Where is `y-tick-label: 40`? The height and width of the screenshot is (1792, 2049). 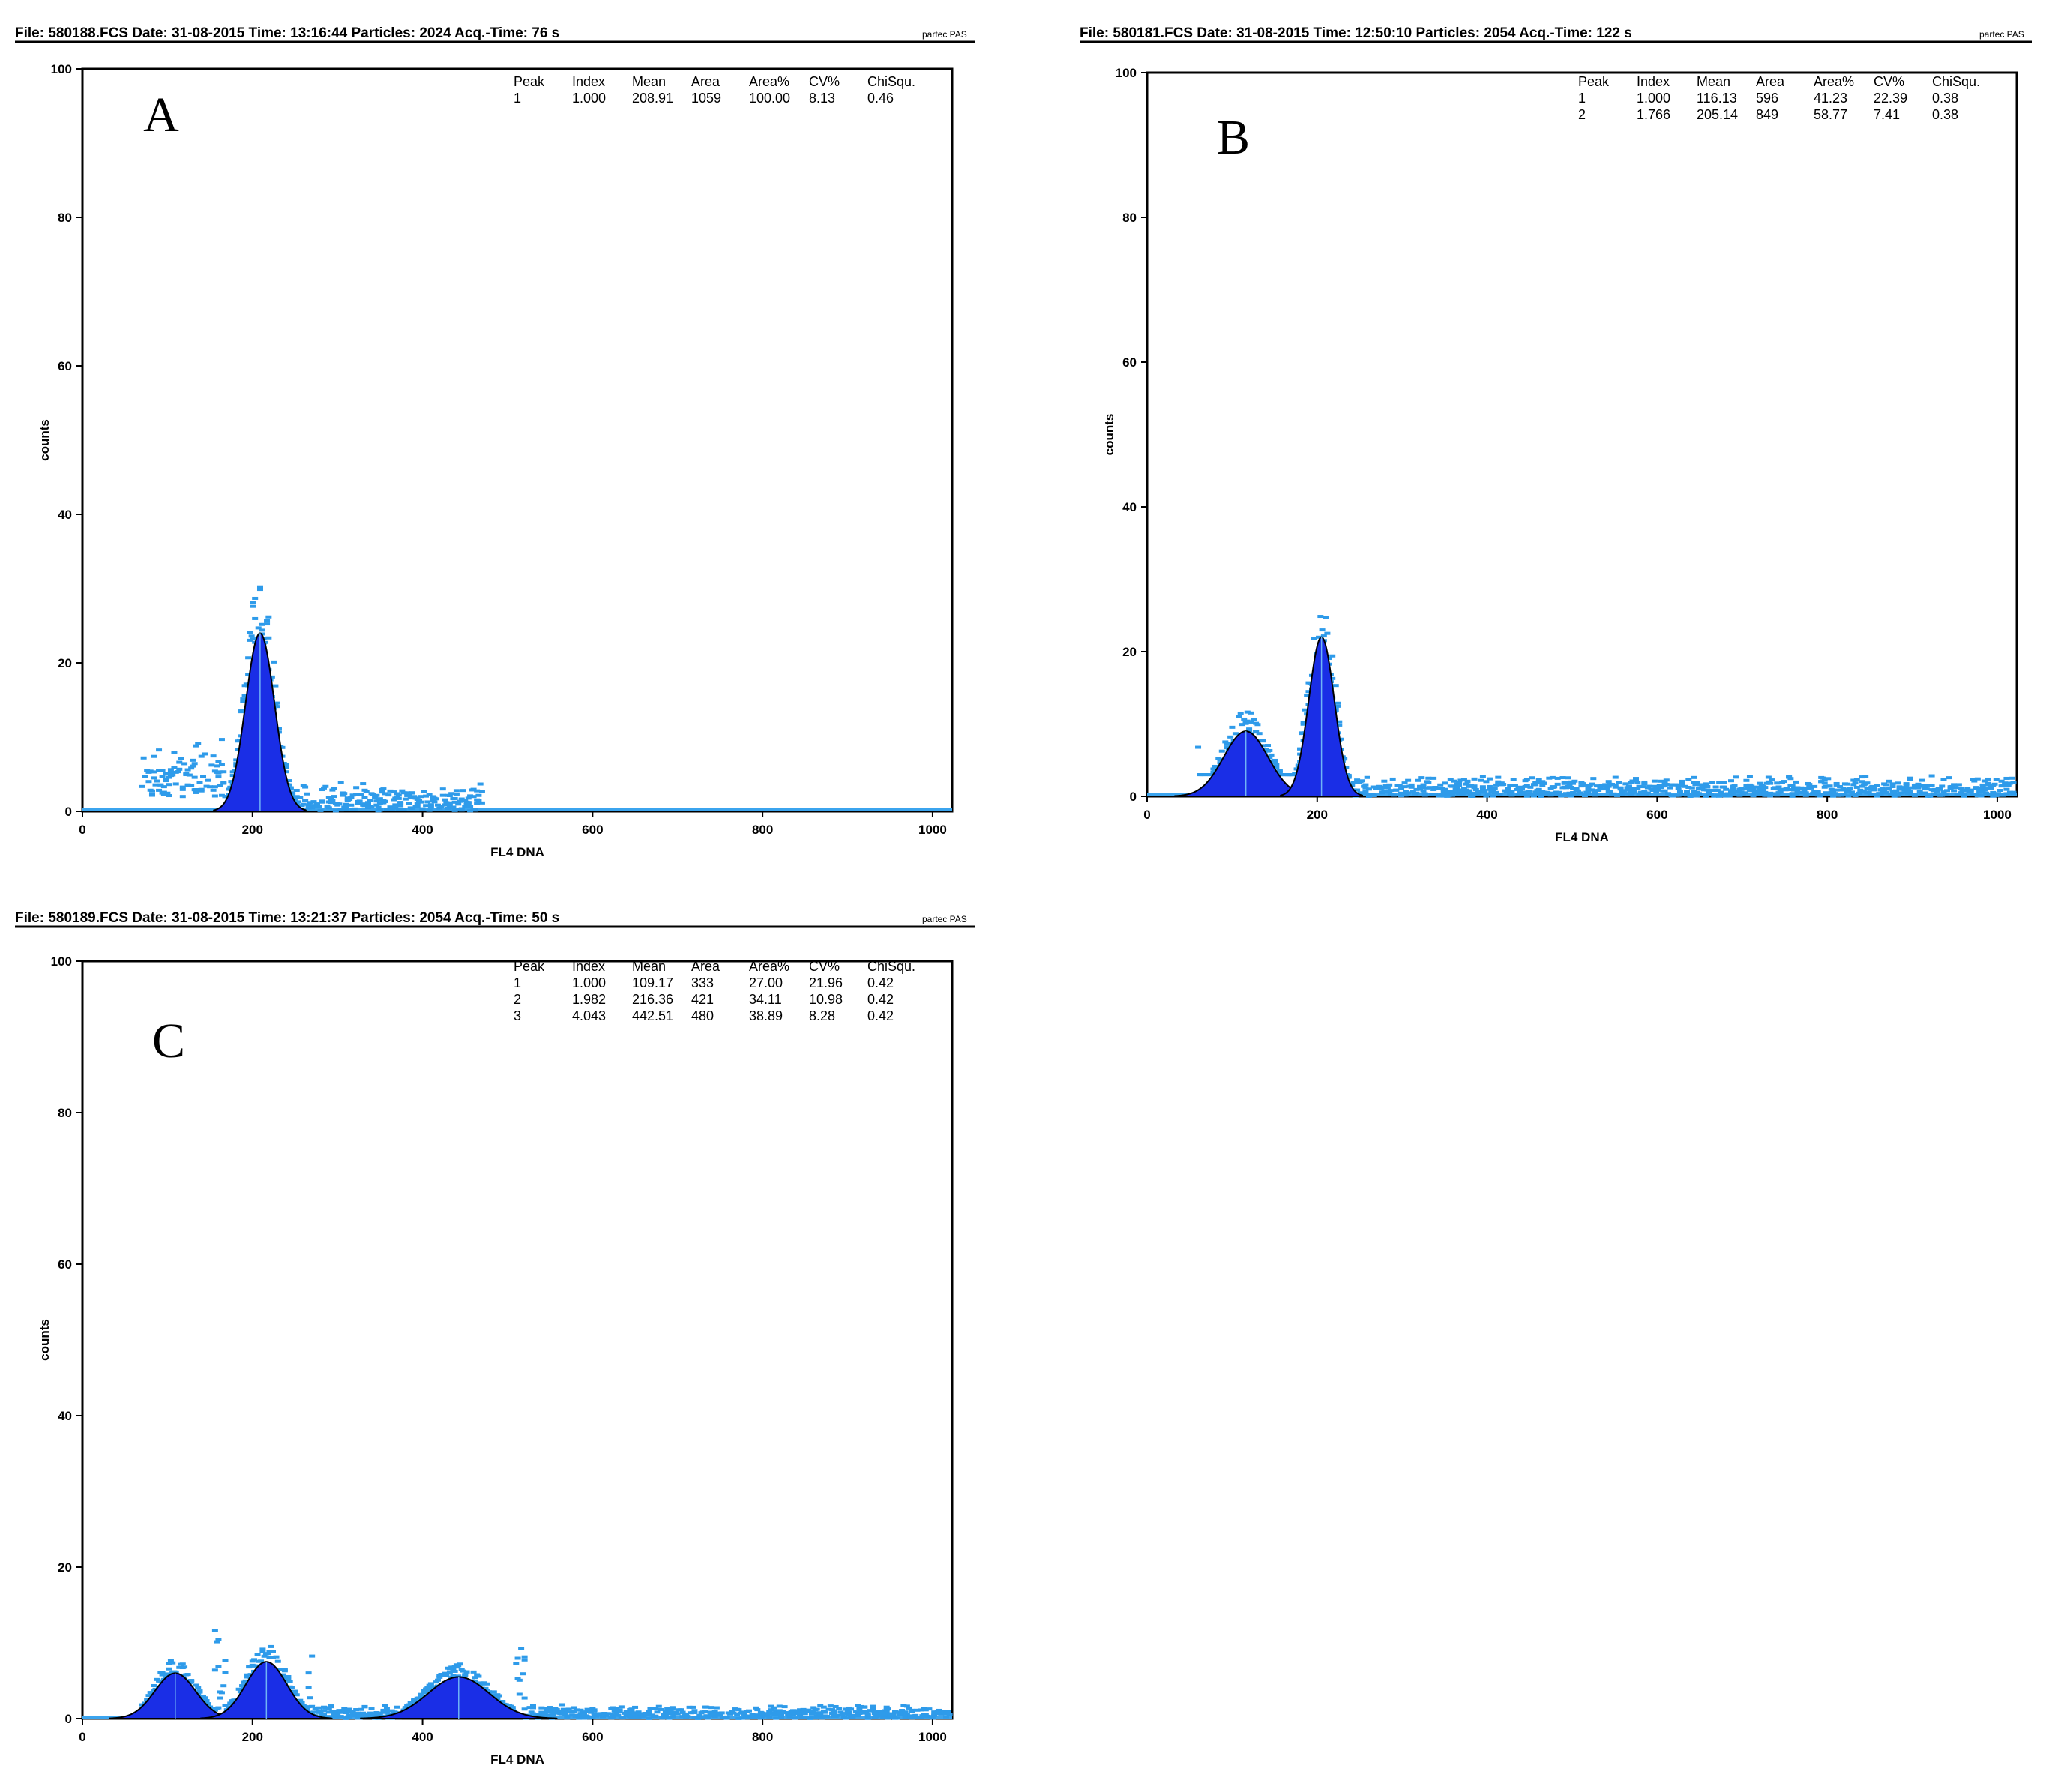
y-tick-label: 40 is located at coordinates (1129, 507).